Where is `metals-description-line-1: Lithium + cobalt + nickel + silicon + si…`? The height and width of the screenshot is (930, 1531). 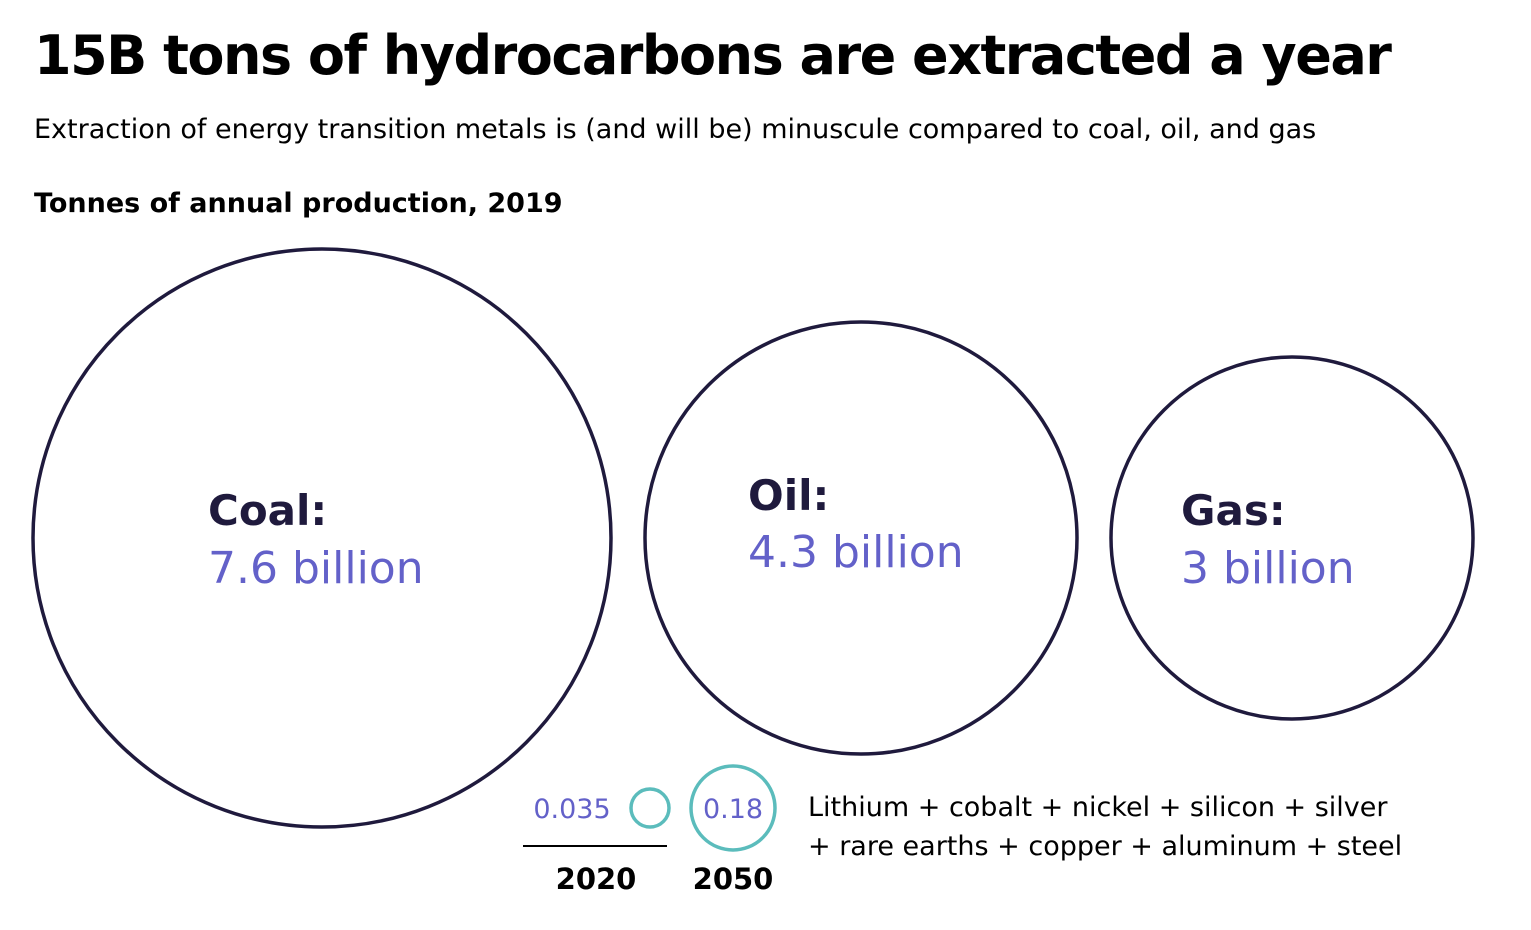 metals-description-line-1: Lithium + cobalt + nickel + silicon + si… is located at coordinates (1098, 807).